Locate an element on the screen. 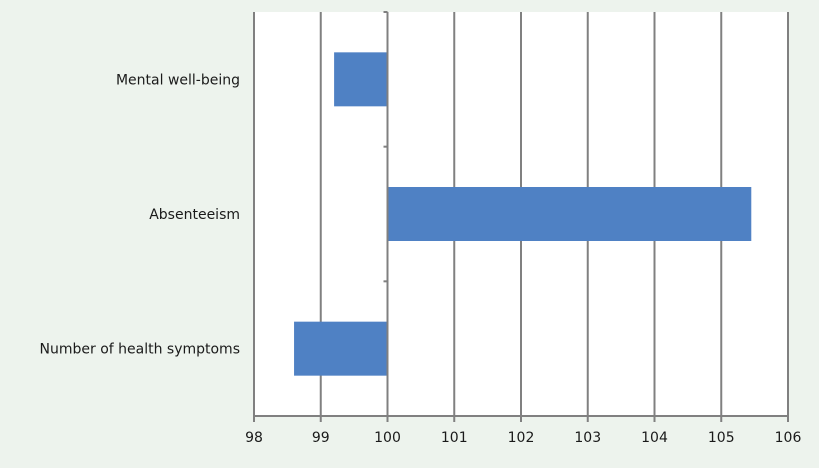 This screenshot has width=819, height=468. x-tick-labels: 98 99 100 101 102 103 104 105 106 is located at coordinates (523, 438).